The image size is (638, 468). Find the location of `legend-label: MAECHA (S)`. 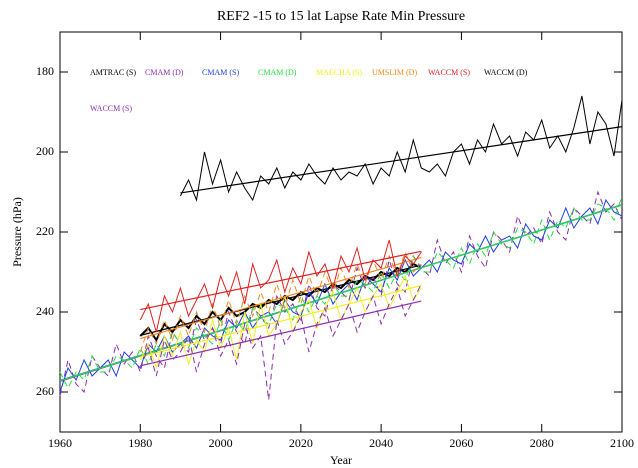

legend-label: MAECHA (S) is located at coordinates (339, 72).